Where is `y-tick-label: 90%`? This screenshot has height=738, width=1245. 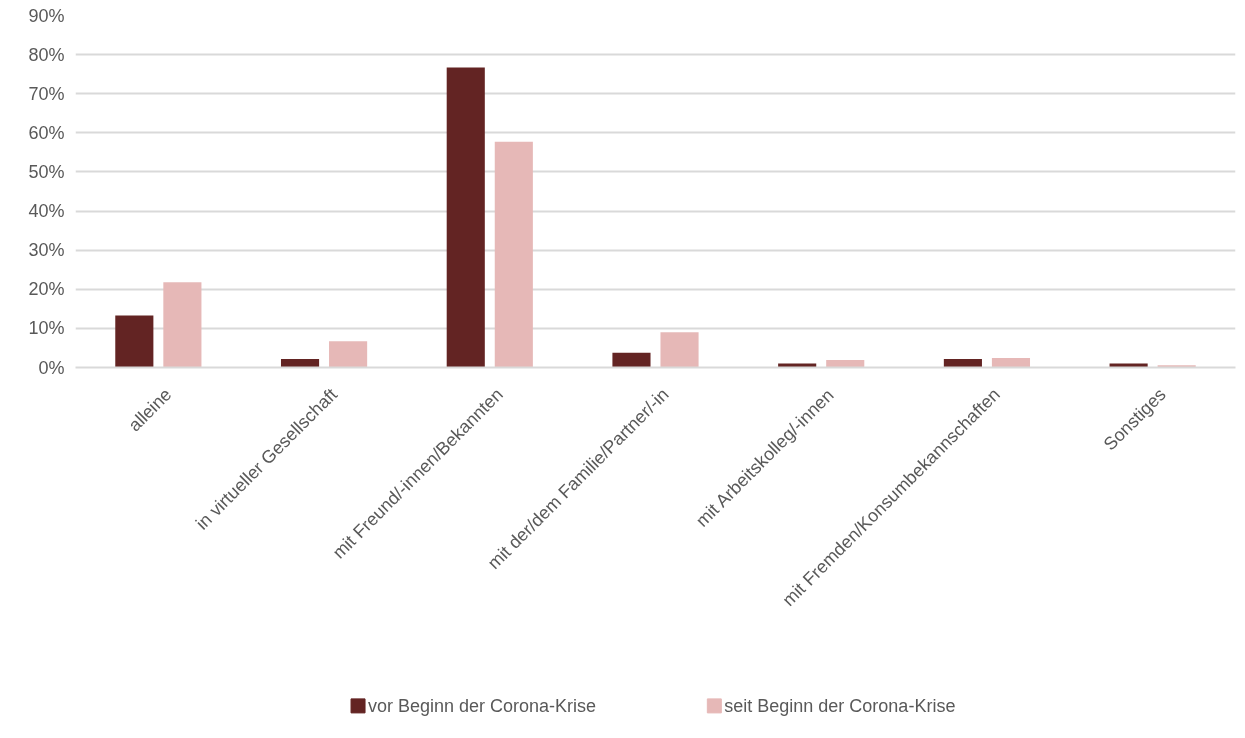
y-tick-label: 90% is located at coordinates (46, 15).